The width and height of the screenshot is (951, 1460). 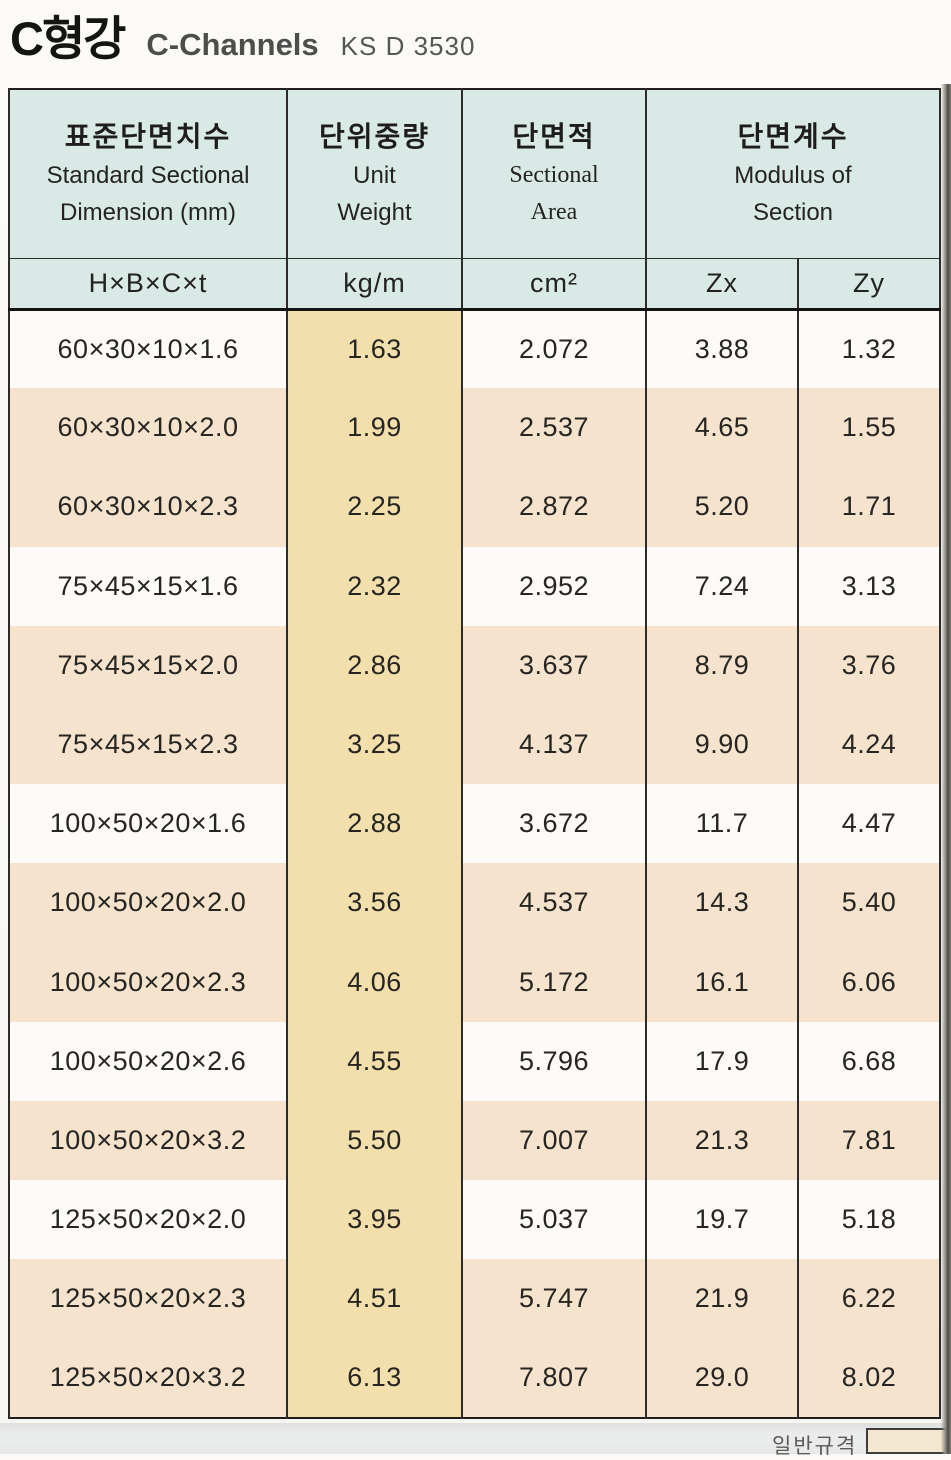 What do you see at coordinates (554, 665) in the screenshot?
I see `area-cell: 3.637` at bounding box center [554, 665].